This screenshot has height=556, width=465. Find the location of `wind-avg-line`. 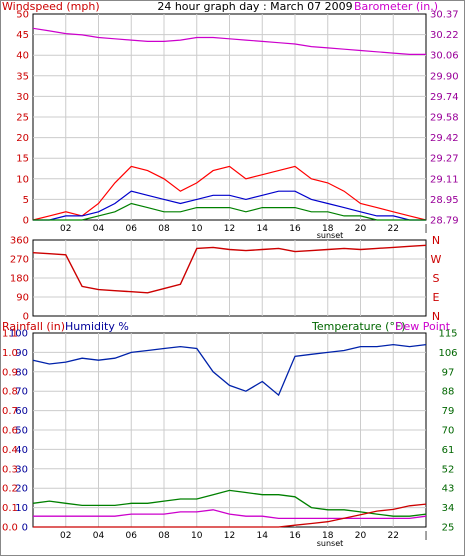

wind-avg-line is located at coordinates (229, 211).